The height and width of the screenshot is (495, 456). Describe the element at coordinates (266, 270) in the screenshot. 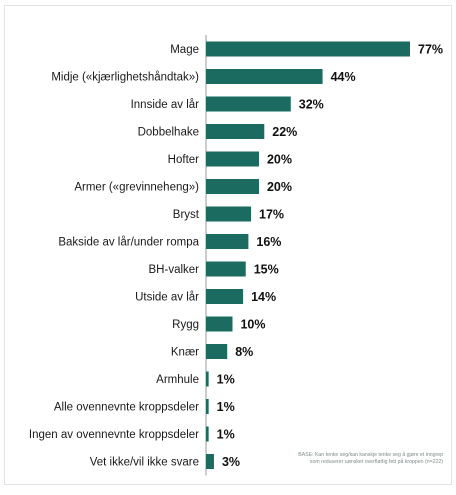

I see `value-label: 15%` at that location.